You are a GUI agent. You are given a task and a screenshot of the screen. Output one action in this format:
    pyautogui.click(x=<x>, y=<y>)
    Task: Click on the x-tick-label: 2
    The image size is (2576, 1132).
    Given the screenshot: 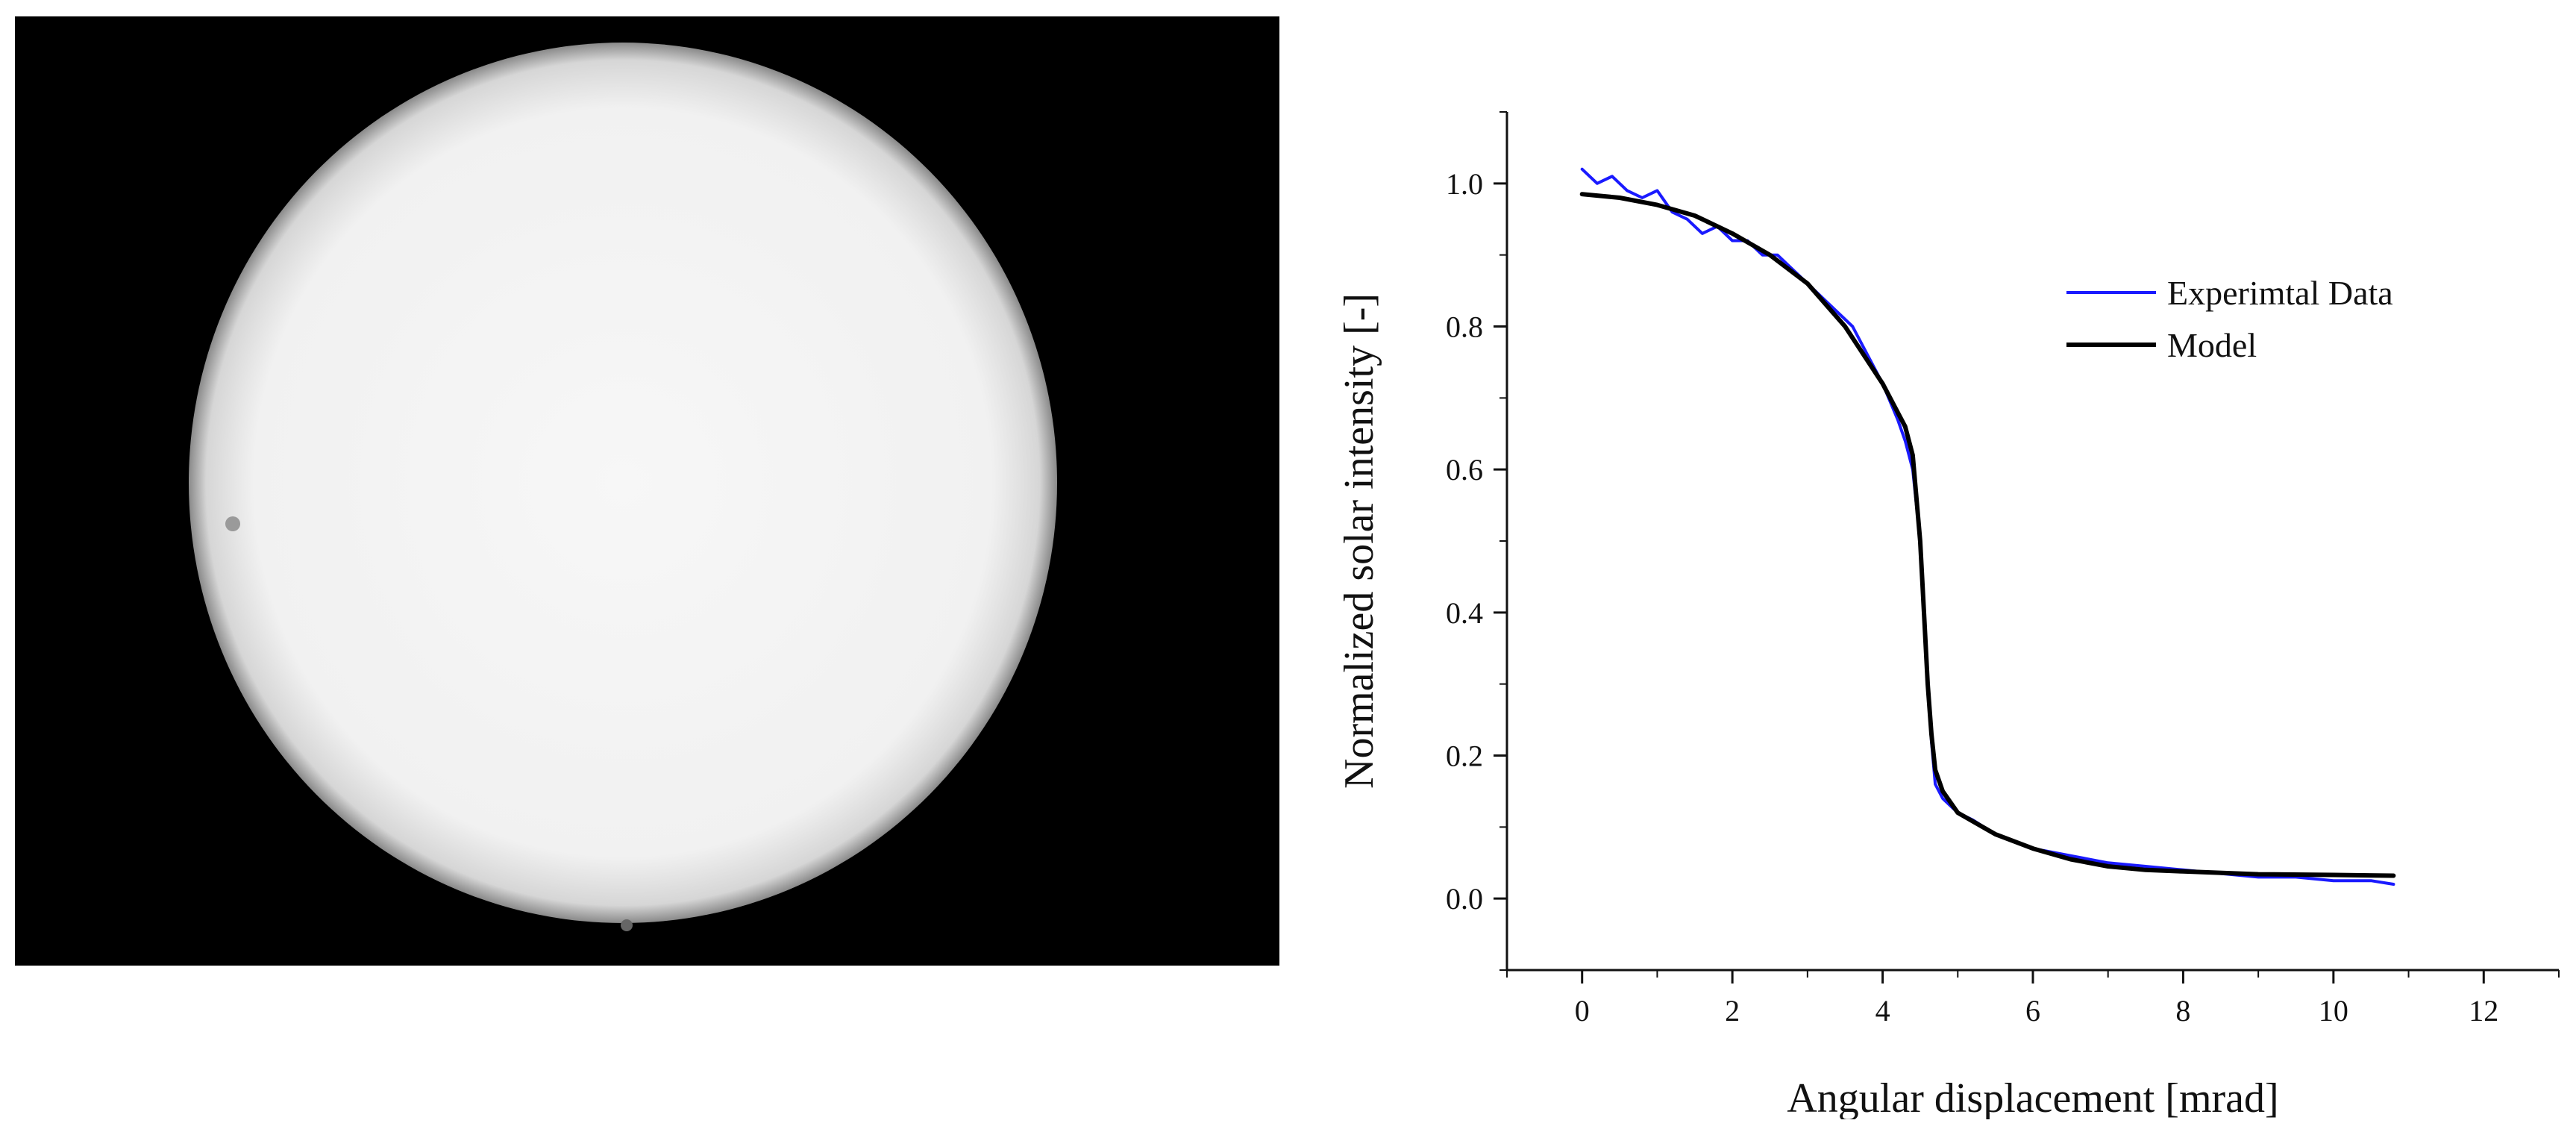 What is the action you would take?
    pyautogui.click(x=1733, y=1011)
    